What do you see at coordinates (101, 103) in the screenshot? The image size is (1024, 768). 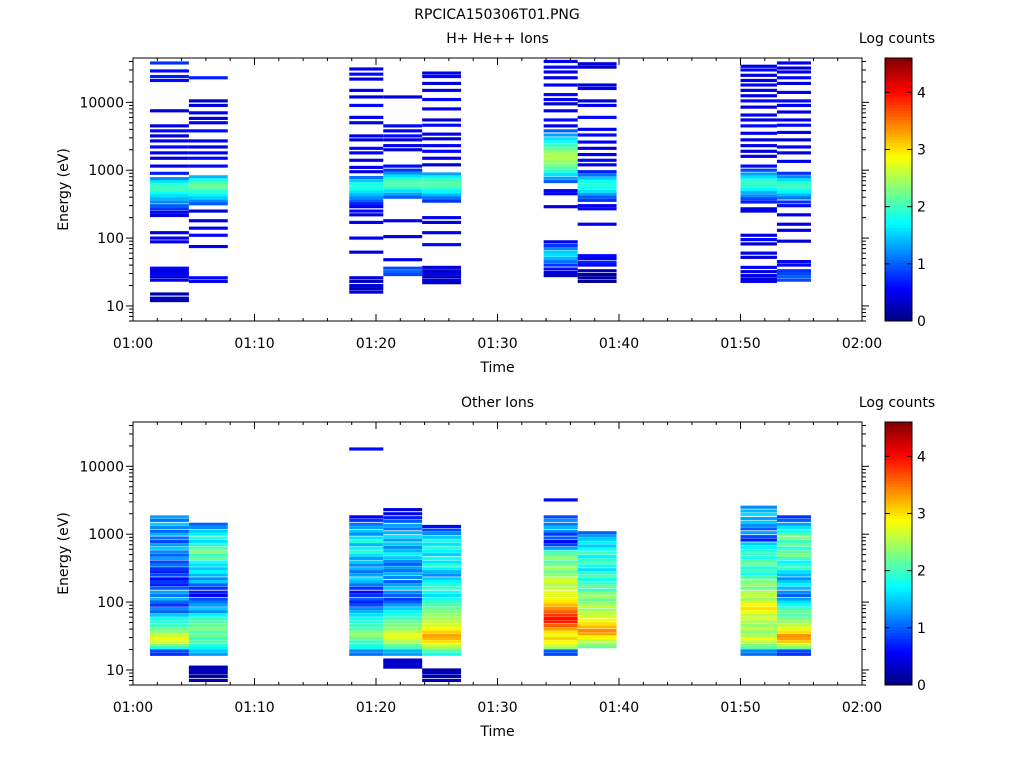 I see `y-tick-label: 10000` at bounding box center [101, 103].